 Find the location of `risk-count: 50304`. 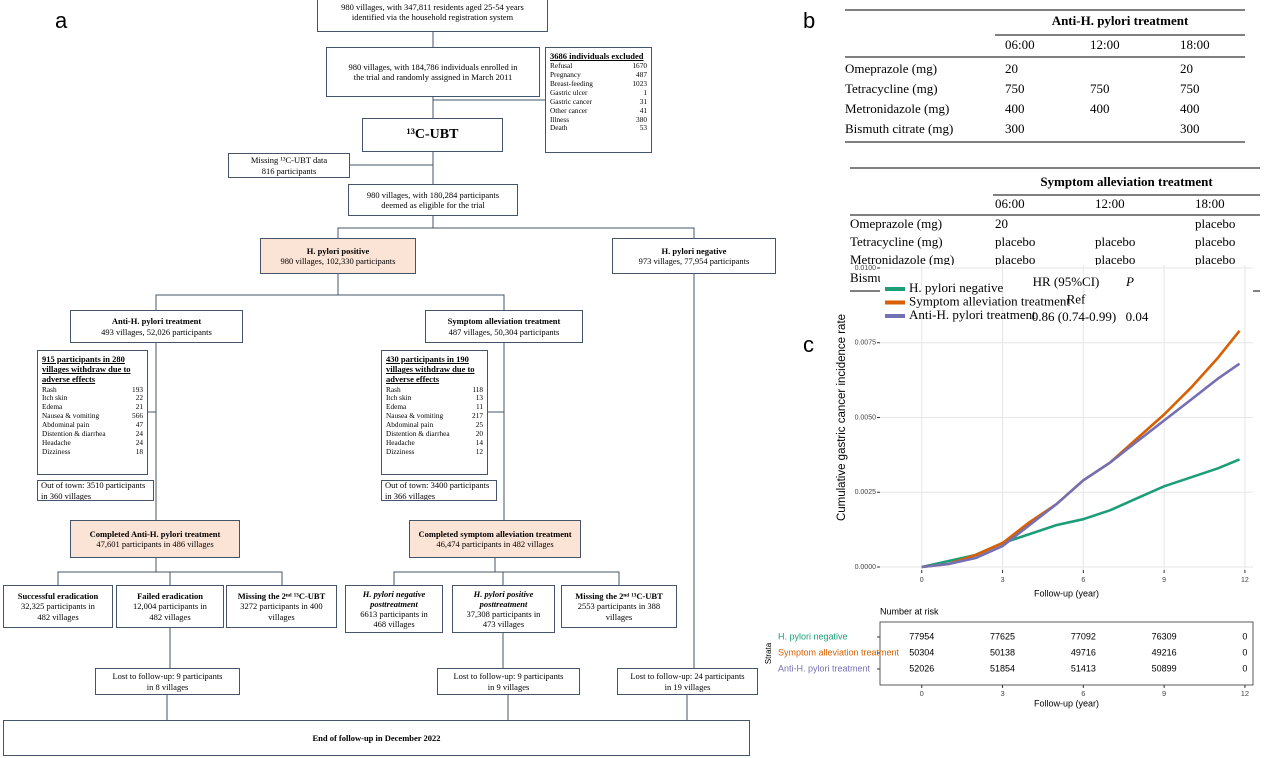

risk-count: 50304 is located at coordinates (921, 652).